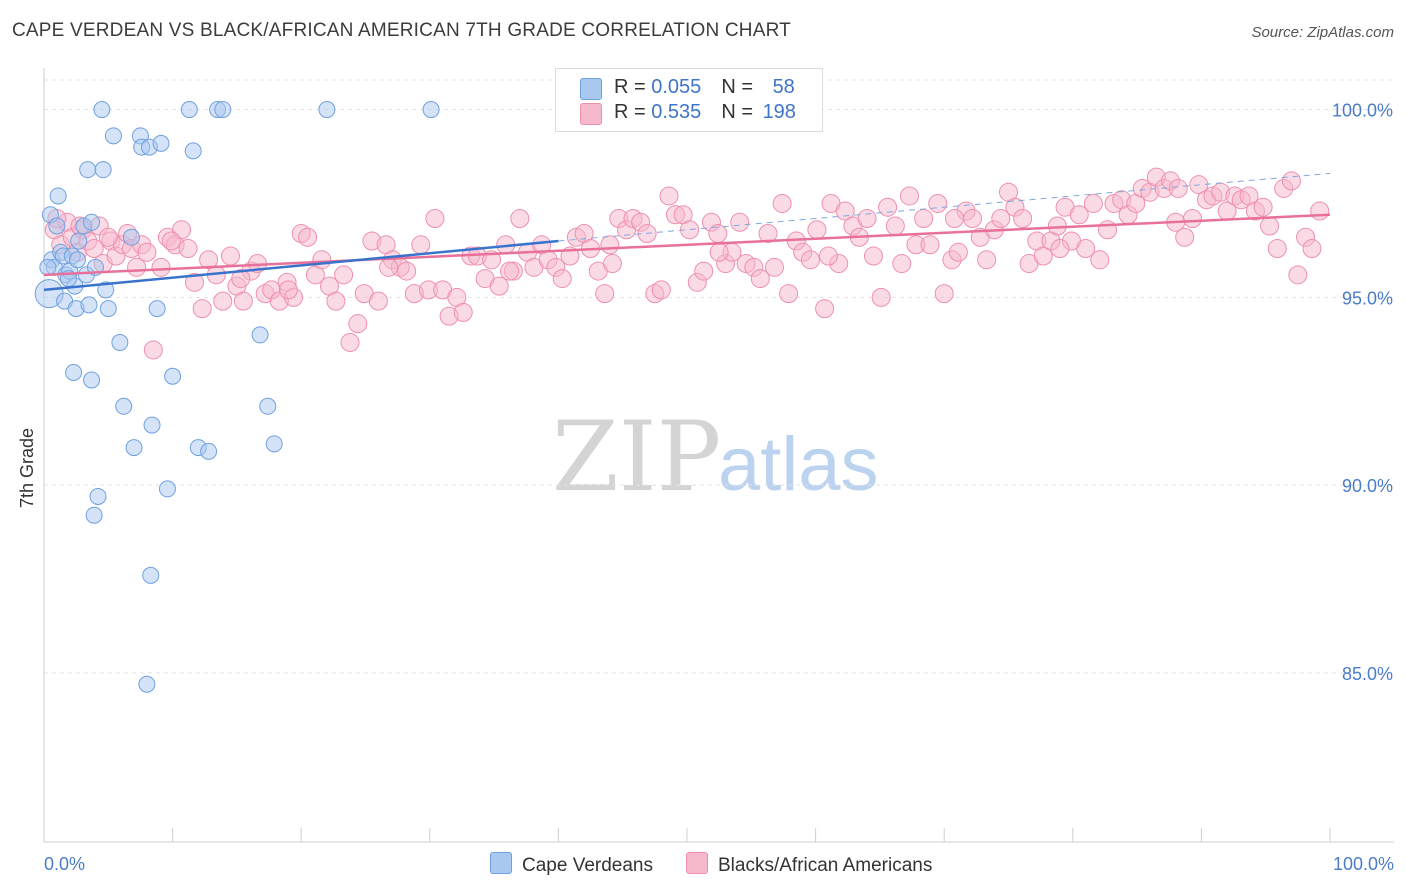 Image resolution: width=1406 pixels, height=892 pixels. What do you see at coordinates (704, 87) in the screenshot?
I see `legend-stats: R = 0.055 N = 58` at bounding box center [704, 87].